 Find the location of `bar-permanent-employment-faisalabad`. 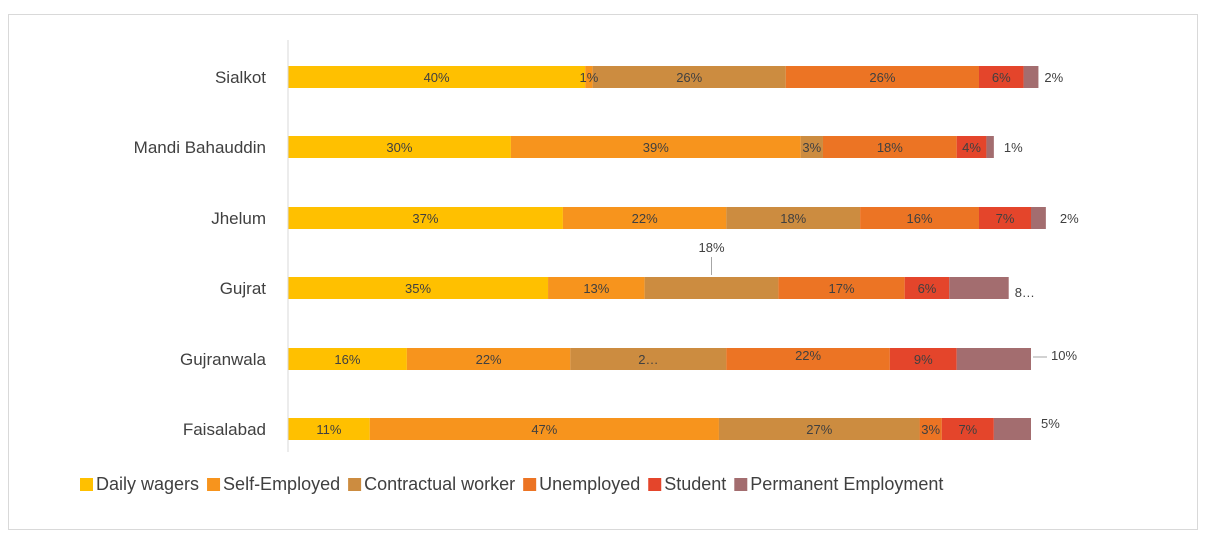

bar-permanent-employment-faisalabad is located at coordinates (1012, 429).